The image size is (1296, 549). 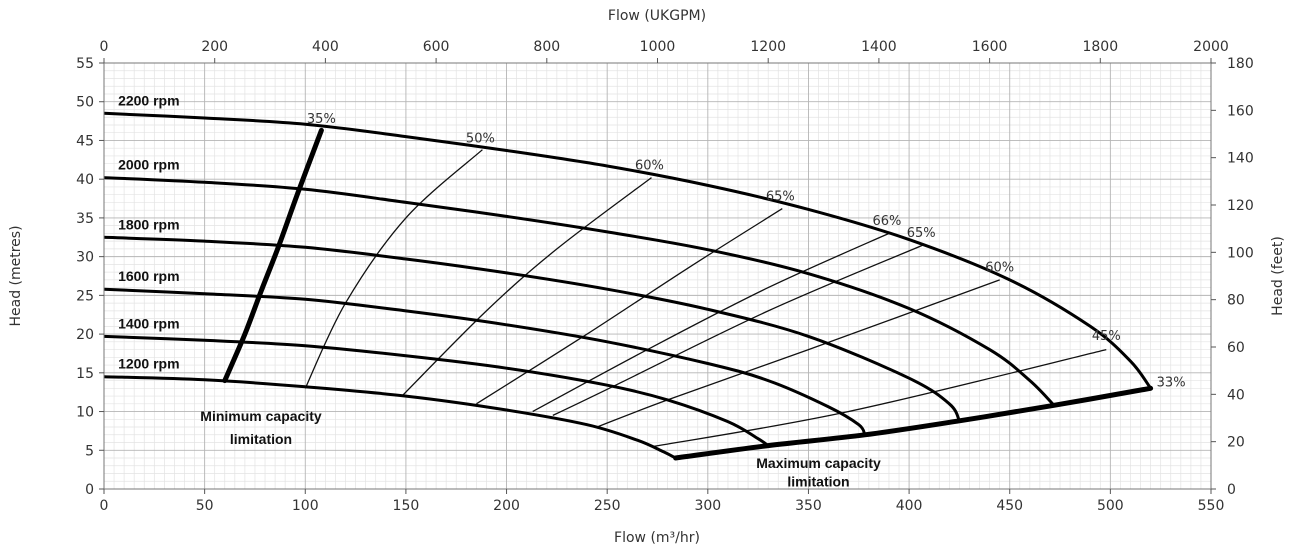 I want to click on y2-tick-label: 160, so click(x=1240, y=111).